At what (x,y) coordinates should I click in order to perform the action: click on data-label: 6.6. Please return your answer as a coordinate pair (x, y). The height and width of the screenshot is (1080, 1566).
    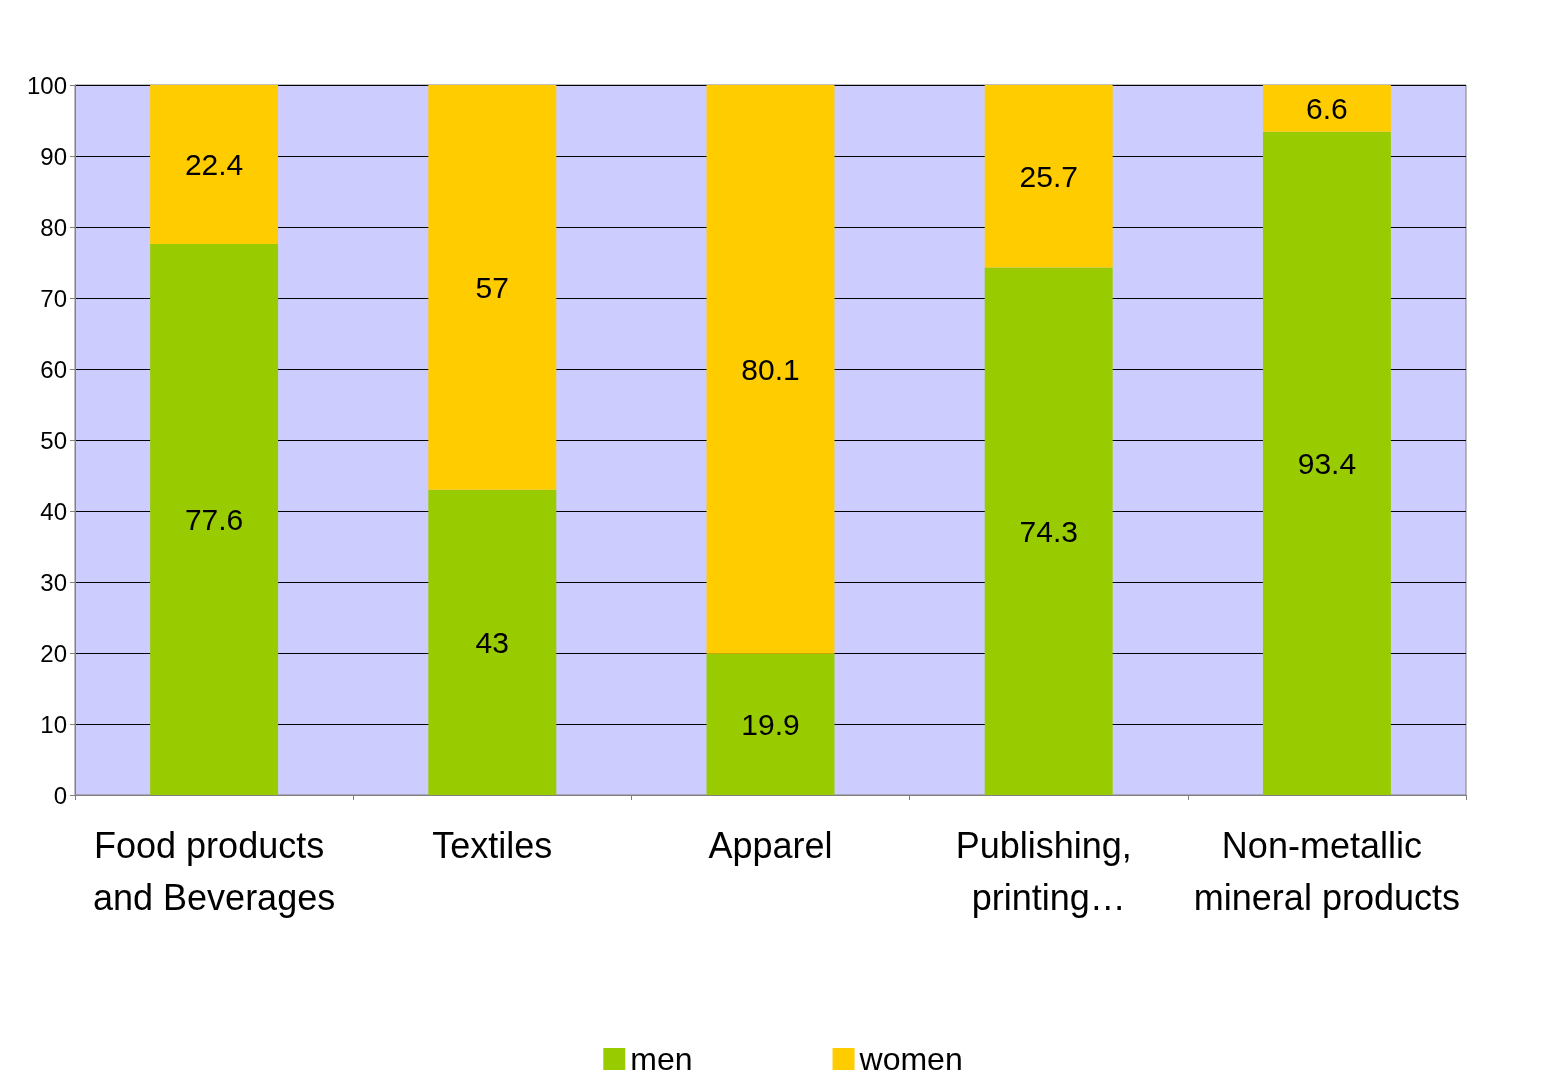
    Looking at the image, I should click on (1327, 108).